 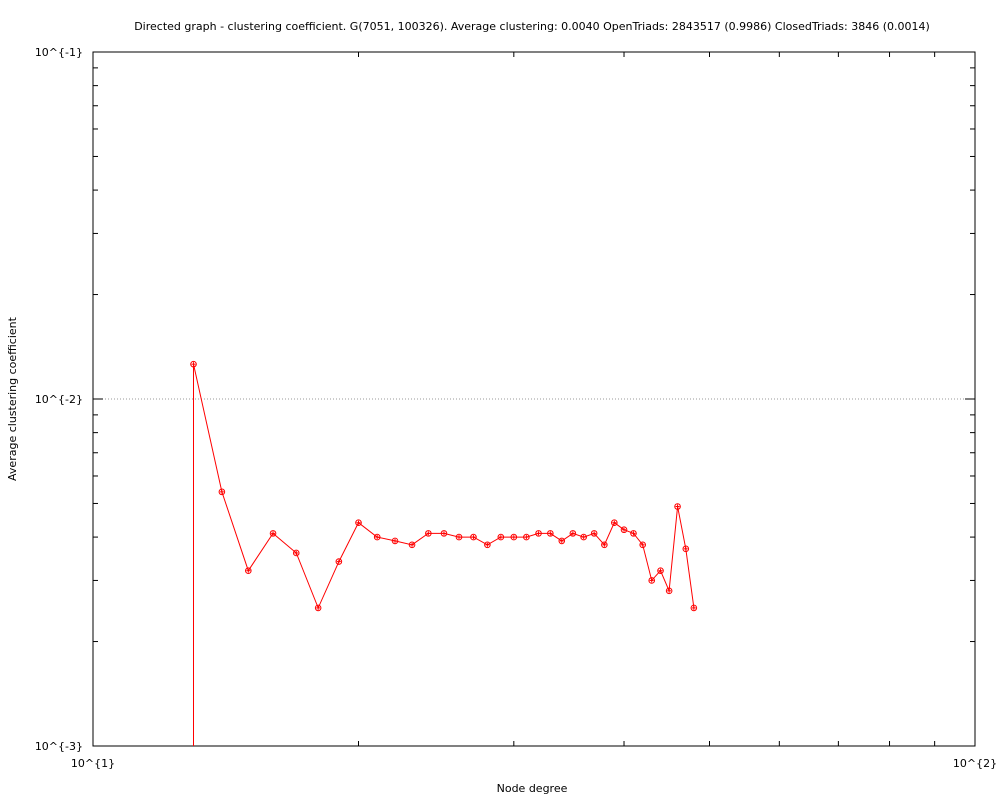 What do you see at coordinates (532, 788) in the screenshot?
I see `x-axis-label: Node degree` at bounding box center [532, 788].